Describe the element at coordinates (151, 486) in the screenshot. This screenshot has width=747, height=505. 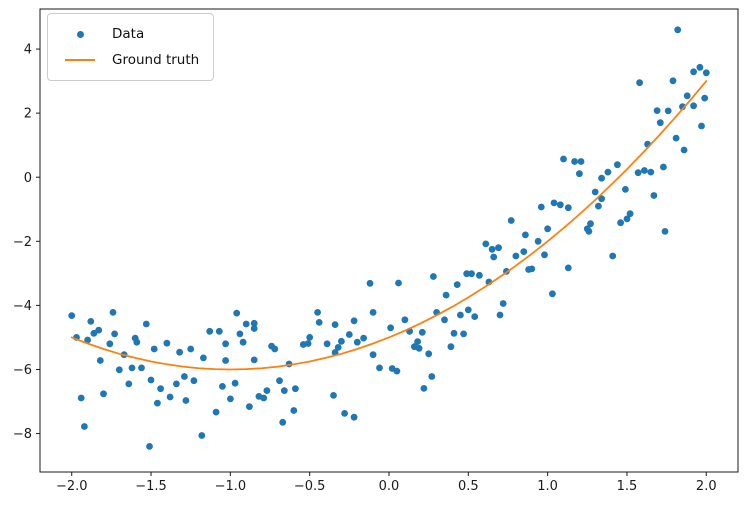
I see `x-tick-label: −1.5` at that location.